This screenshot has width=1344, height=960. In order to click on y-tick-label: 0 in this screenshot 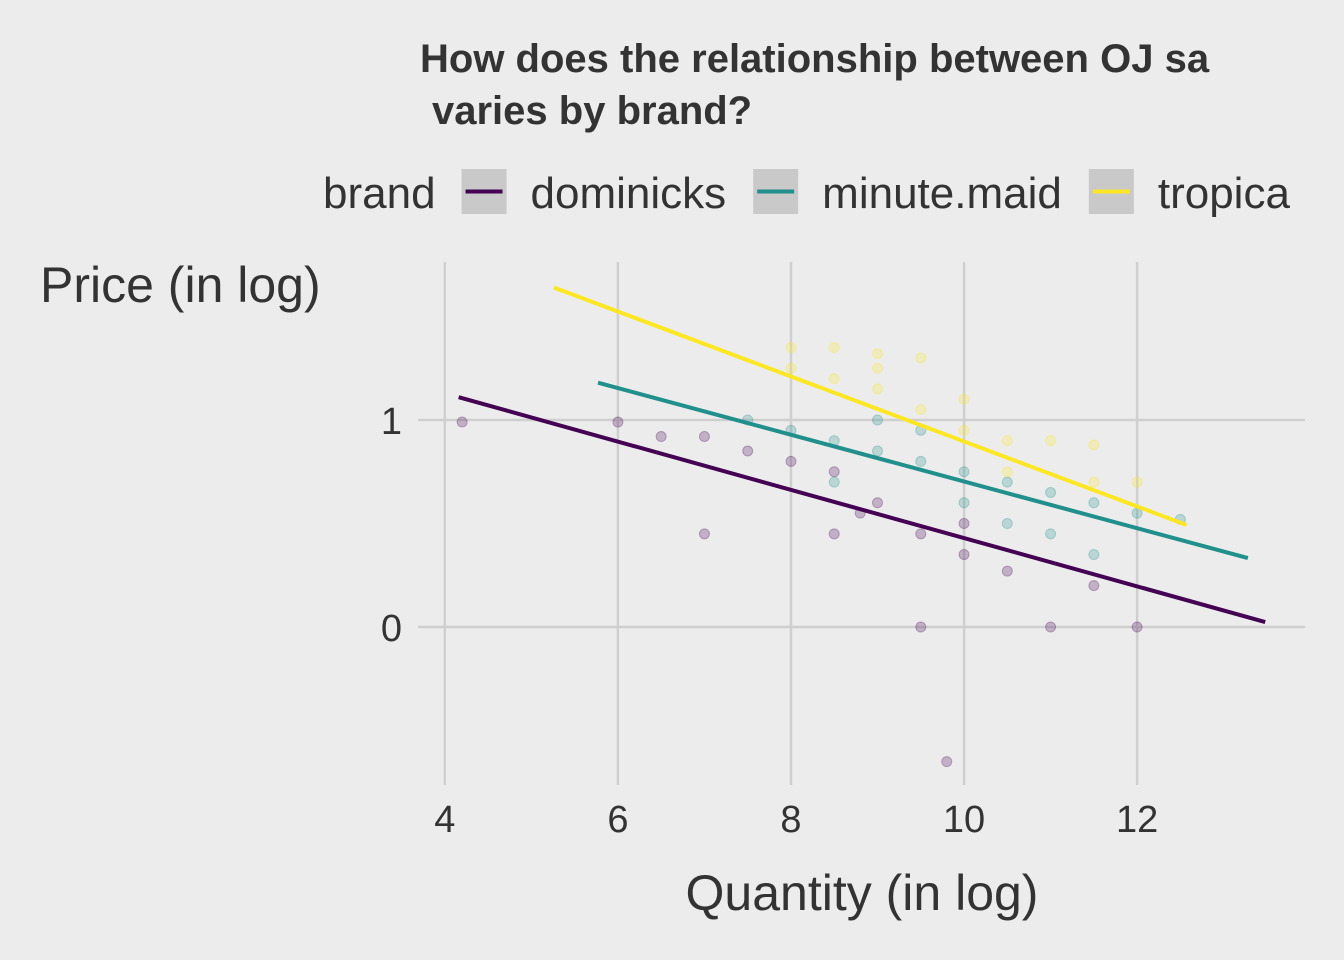, I will do `click(391, 629)`.